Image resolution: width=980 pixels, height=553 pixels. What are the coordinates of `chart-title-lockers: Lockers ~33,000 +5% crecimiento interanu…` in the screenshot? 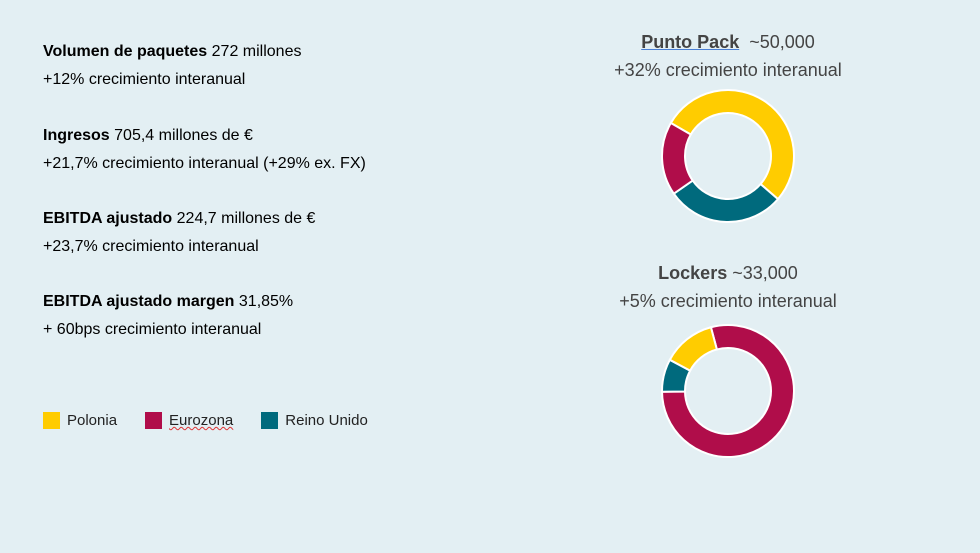 It's located at (728, 287).